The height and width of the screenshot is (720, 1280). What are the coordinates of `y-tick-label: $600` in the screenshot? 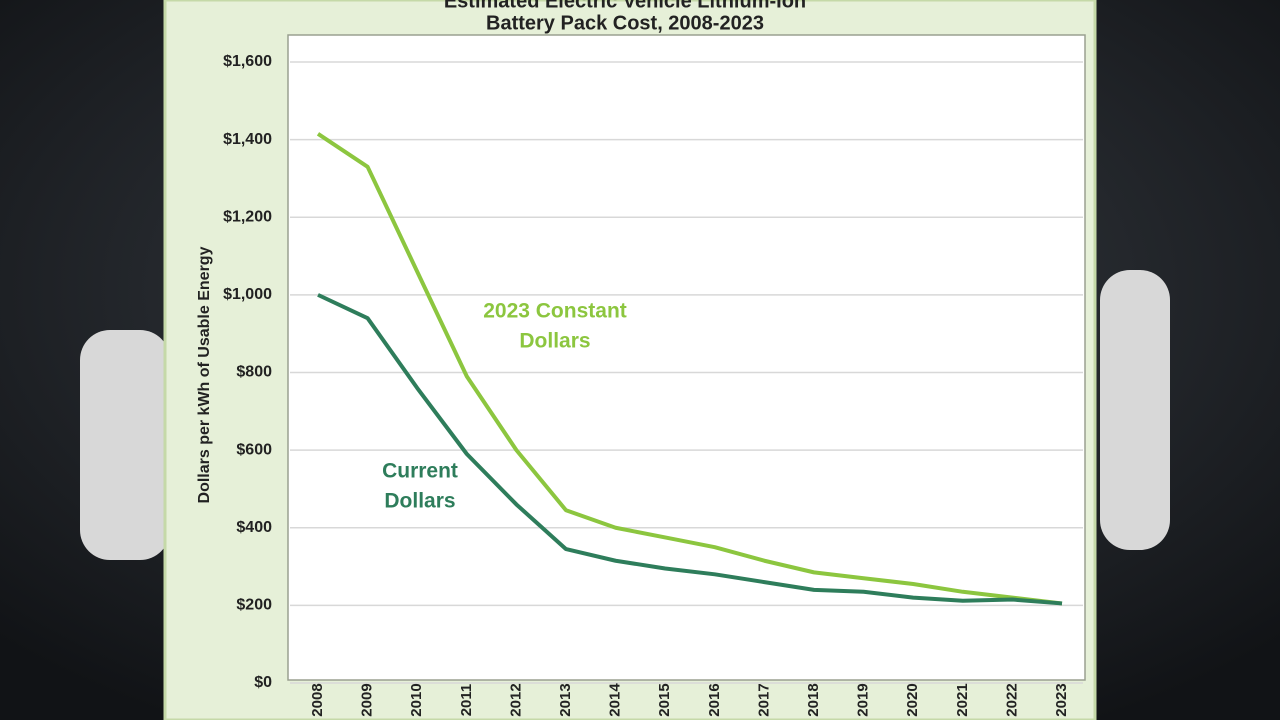 It's located at (254, 449).